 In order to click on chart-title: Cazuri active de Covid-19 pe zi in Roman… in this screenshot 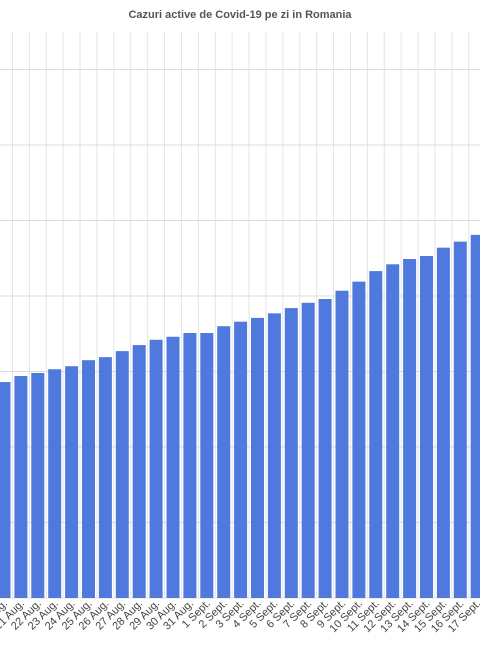, I will do `click(240, 15)`.